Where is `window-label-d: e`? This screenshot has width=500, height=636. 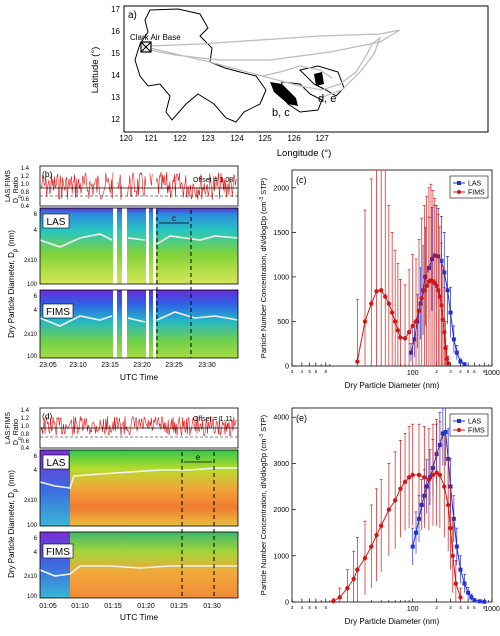
window-label-d: e is located at coordinates (198, 457).